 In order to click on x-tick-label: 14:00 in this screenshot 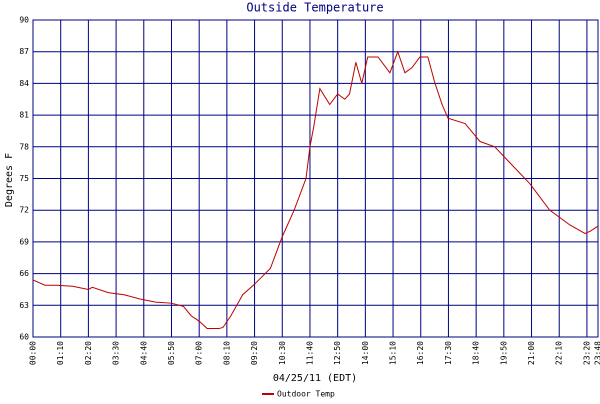, I will do `click(365, 353)`.